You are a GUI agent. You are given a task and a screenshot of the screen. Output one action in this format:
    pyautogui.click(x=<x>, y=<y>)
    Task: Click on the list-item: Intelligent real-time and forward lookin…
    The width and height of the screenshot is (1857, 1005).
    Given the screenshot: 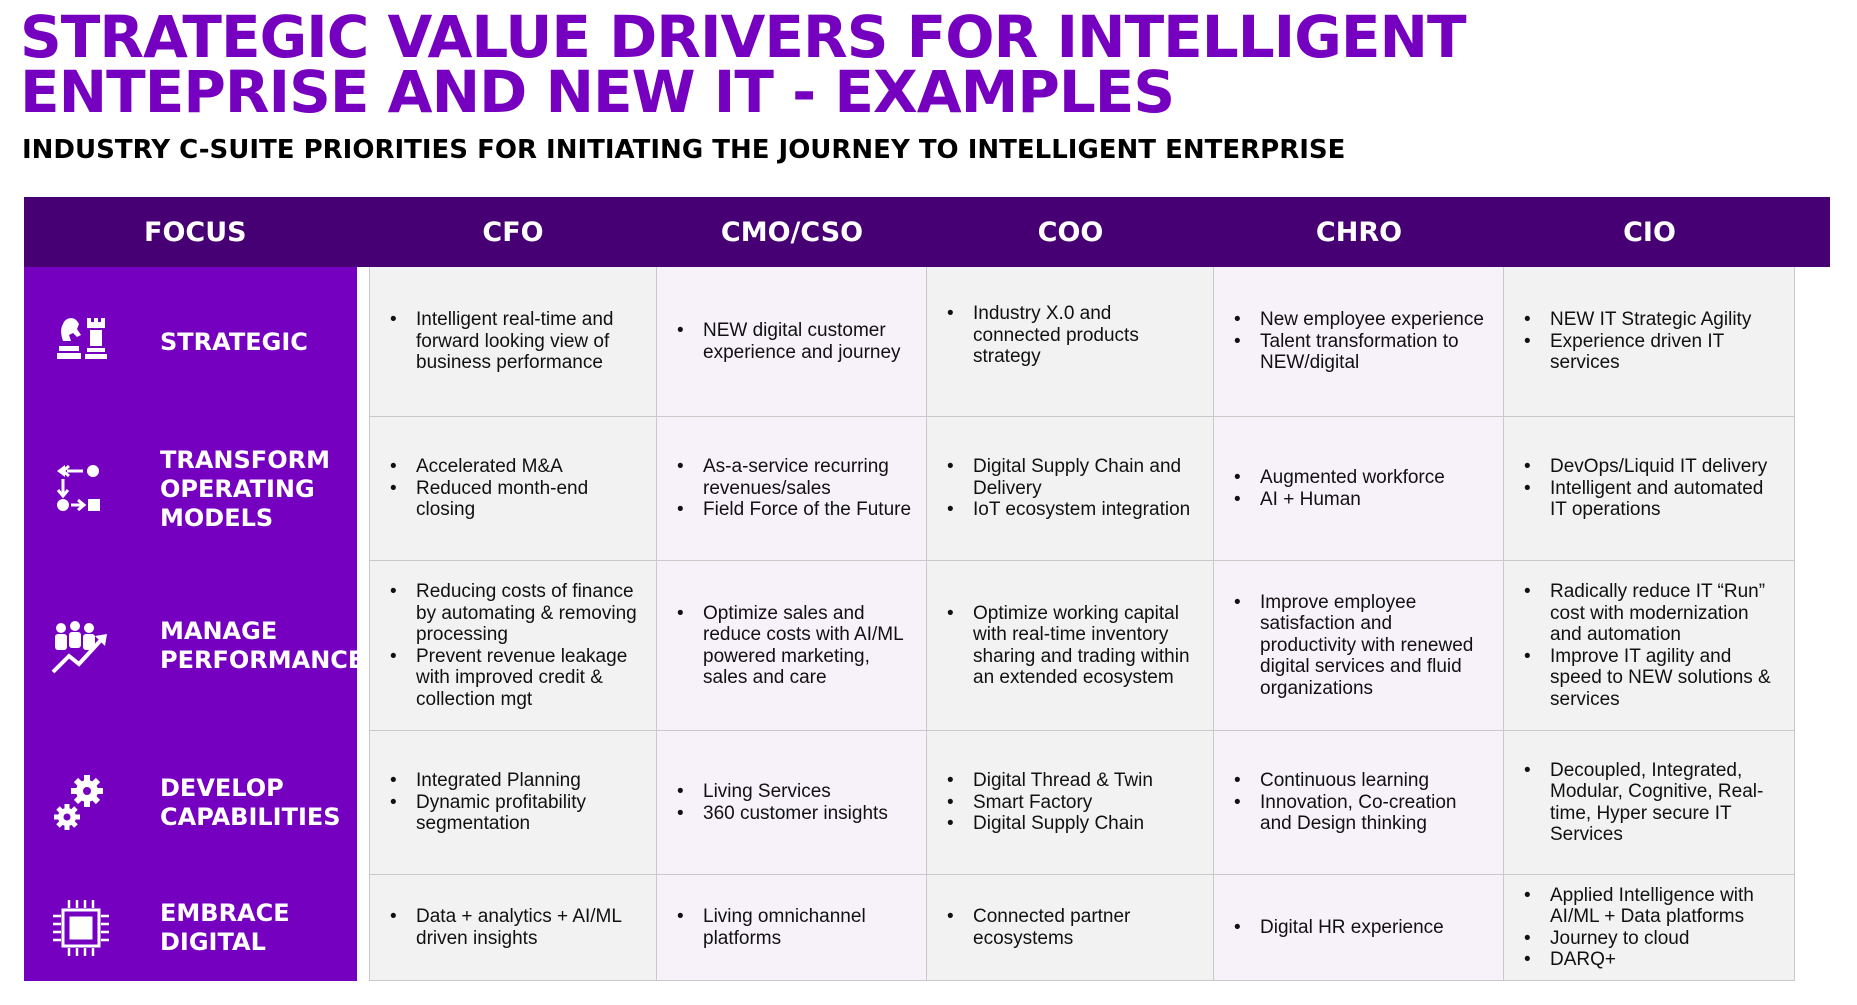 What is the action you would take?
    pyautogui.click(x=513, y=341)
    